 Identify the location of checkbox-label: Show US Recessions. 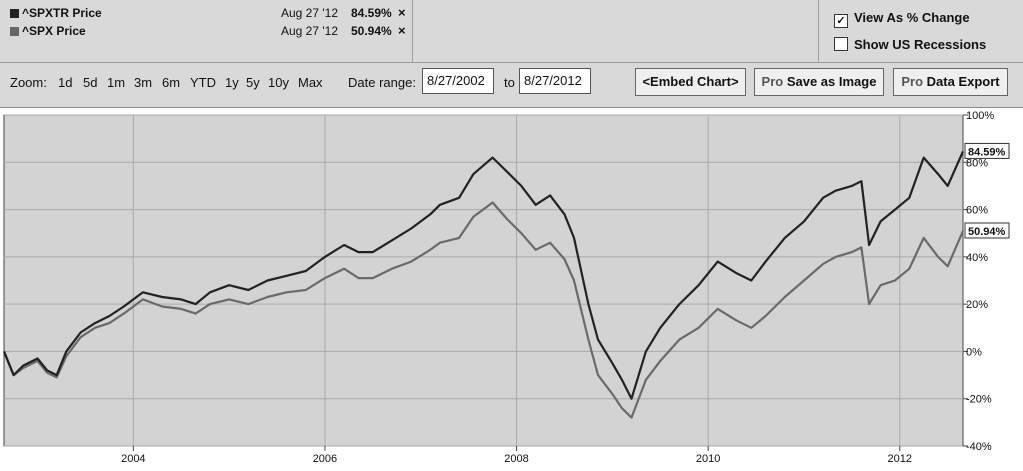
(920, 44).